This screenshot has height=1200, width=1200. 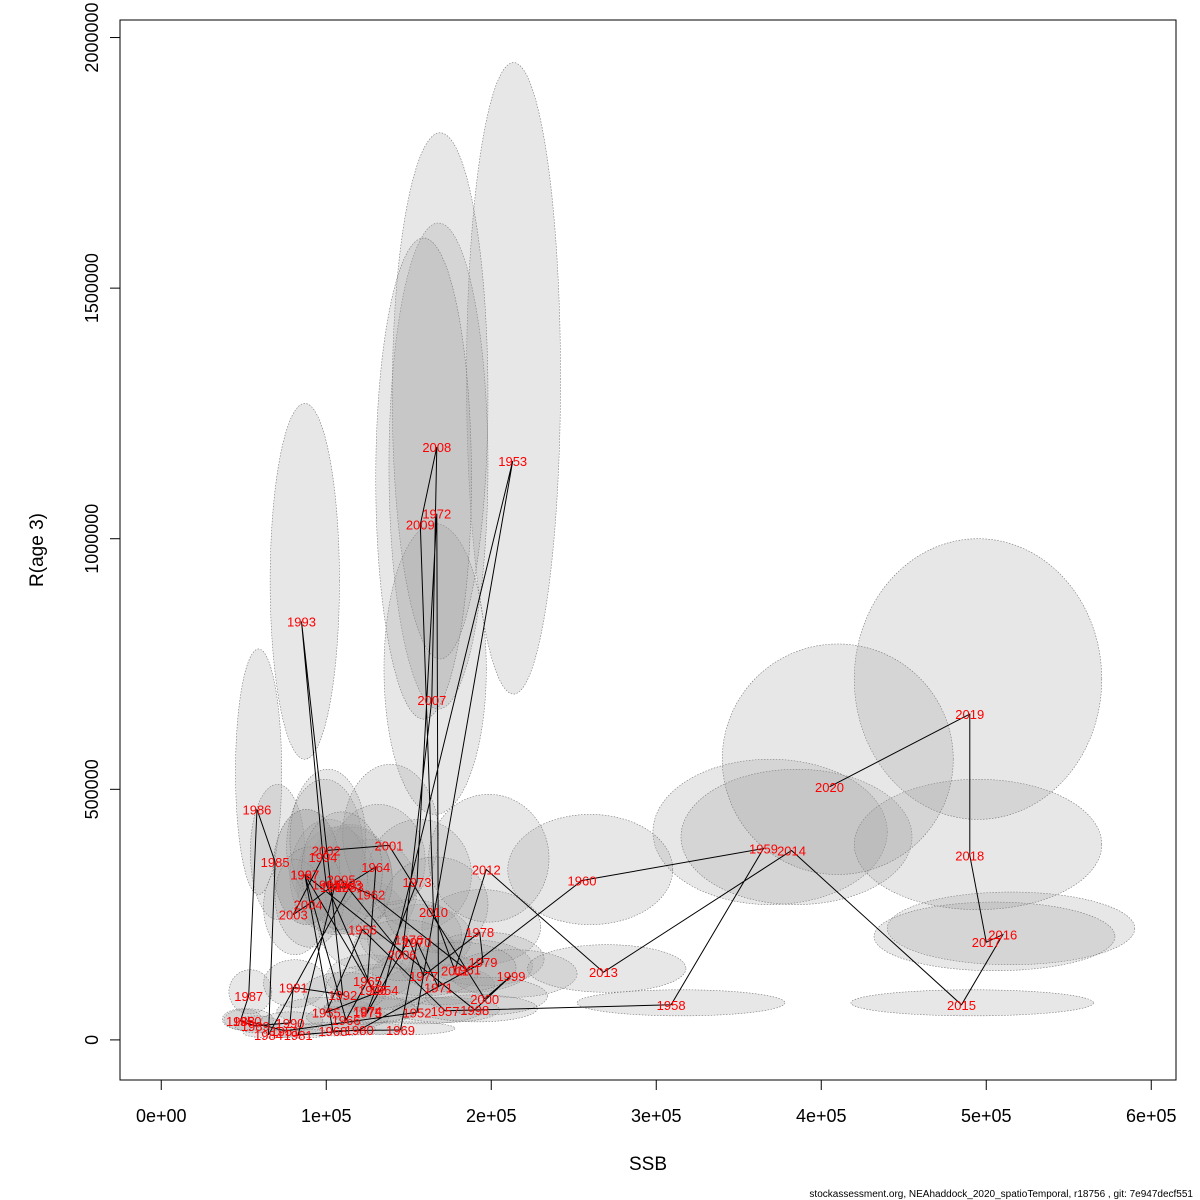 I want to click on point-label-2006: 2006, so click(x=402, y=955).